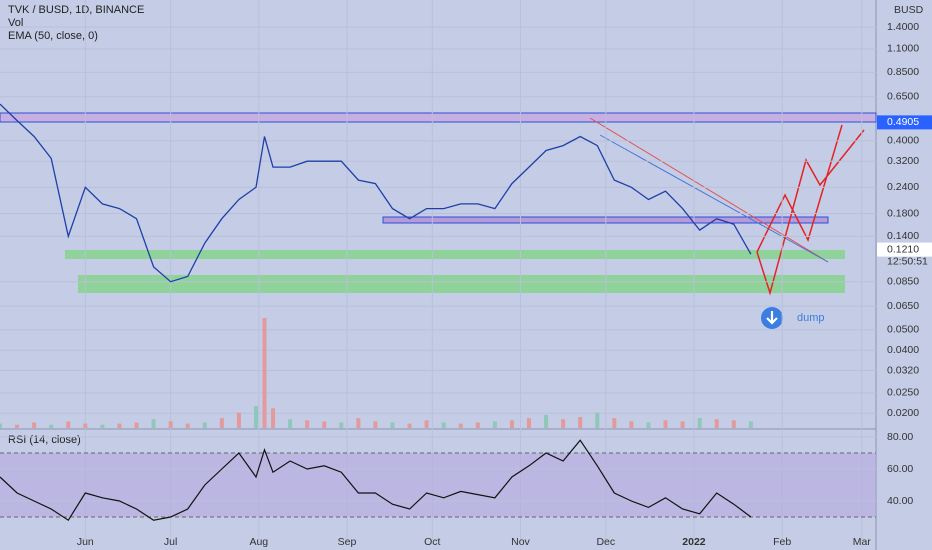 This screenshot has height=550, width=932. What do you see at coordinates (903, 350) in the screenshot?
I see `y-tick-label: 0.0400` at bounding box center [903, 350].